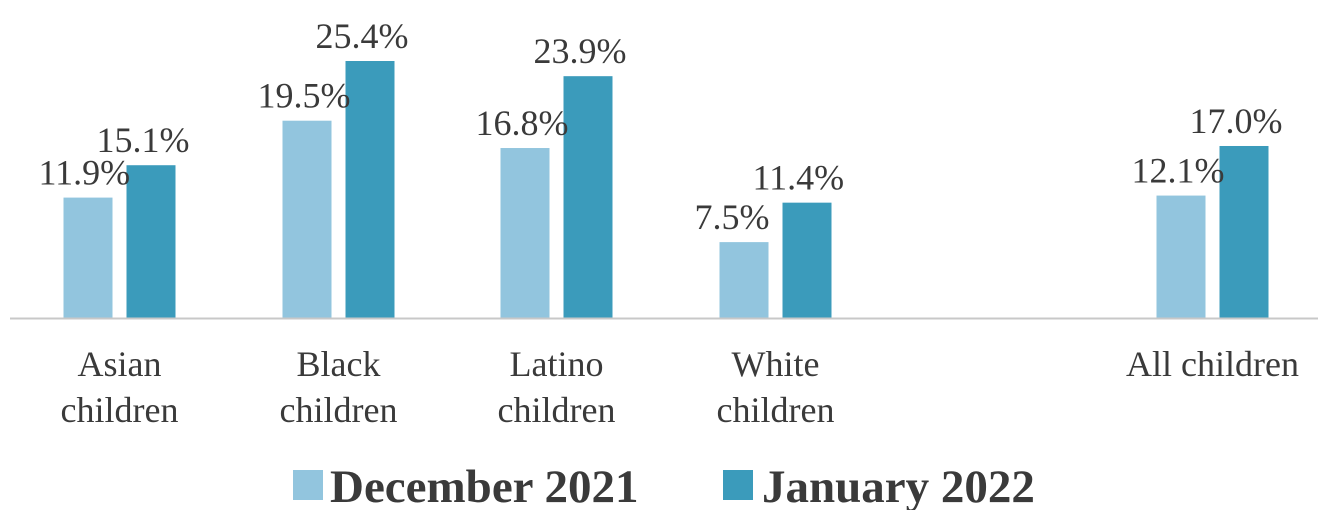  I want to click on x-tick-label: Latino, so click(557, 364).